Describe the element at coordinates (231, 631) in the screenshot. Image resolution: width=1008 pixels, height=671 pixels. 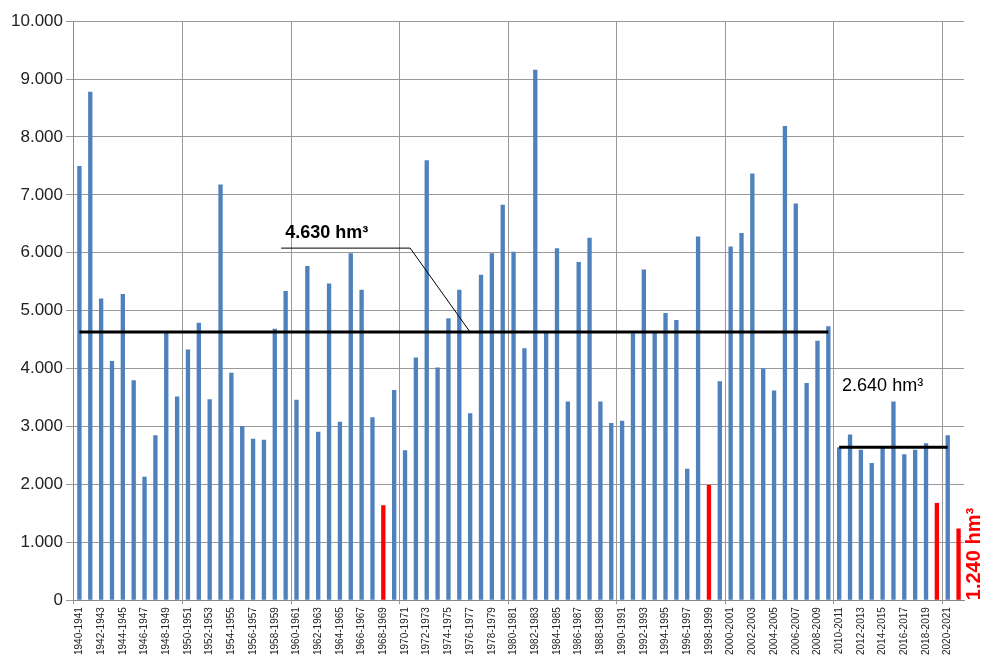
I see `x-tick-label: 1954-1955` at that location.